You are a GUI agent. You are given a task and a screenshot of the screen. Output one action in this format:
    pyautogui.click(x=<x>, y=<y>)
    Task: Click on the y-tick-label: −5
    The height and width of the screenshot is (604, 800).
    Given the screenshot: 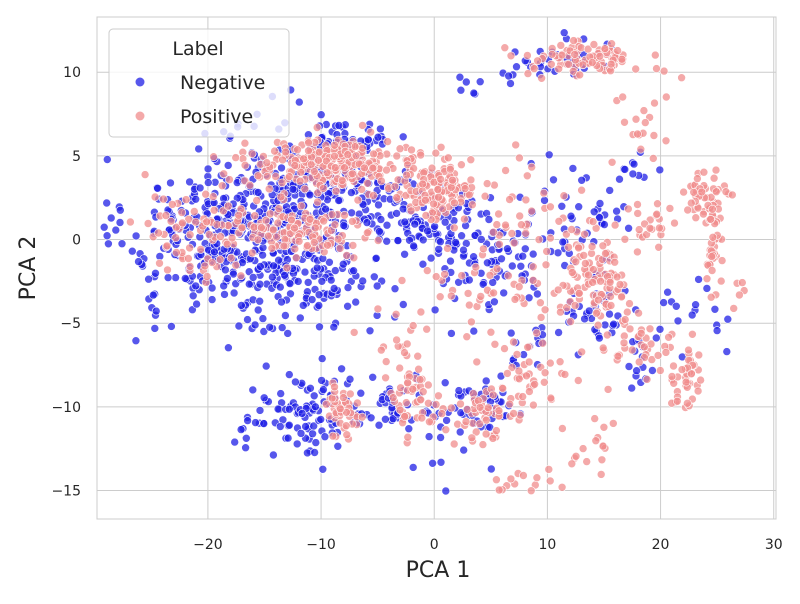 What is the action you would take?
    pyautogui.click(x=70, y=324)
    